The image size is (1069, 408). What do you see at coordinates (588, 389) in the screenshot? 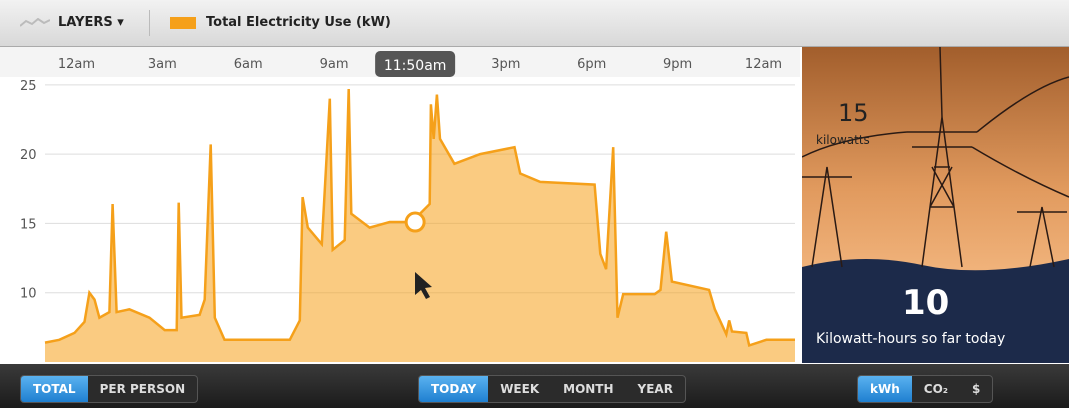
I see `range-button: MONTH` at bounding box center [588, 389].